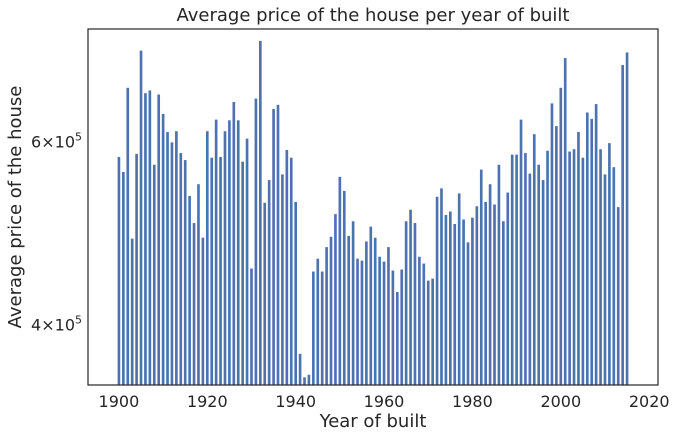 Image resolution: width=683 pixels, height=440 pixels. I want to click on x-tick-label: 1900, so click(119, 401).